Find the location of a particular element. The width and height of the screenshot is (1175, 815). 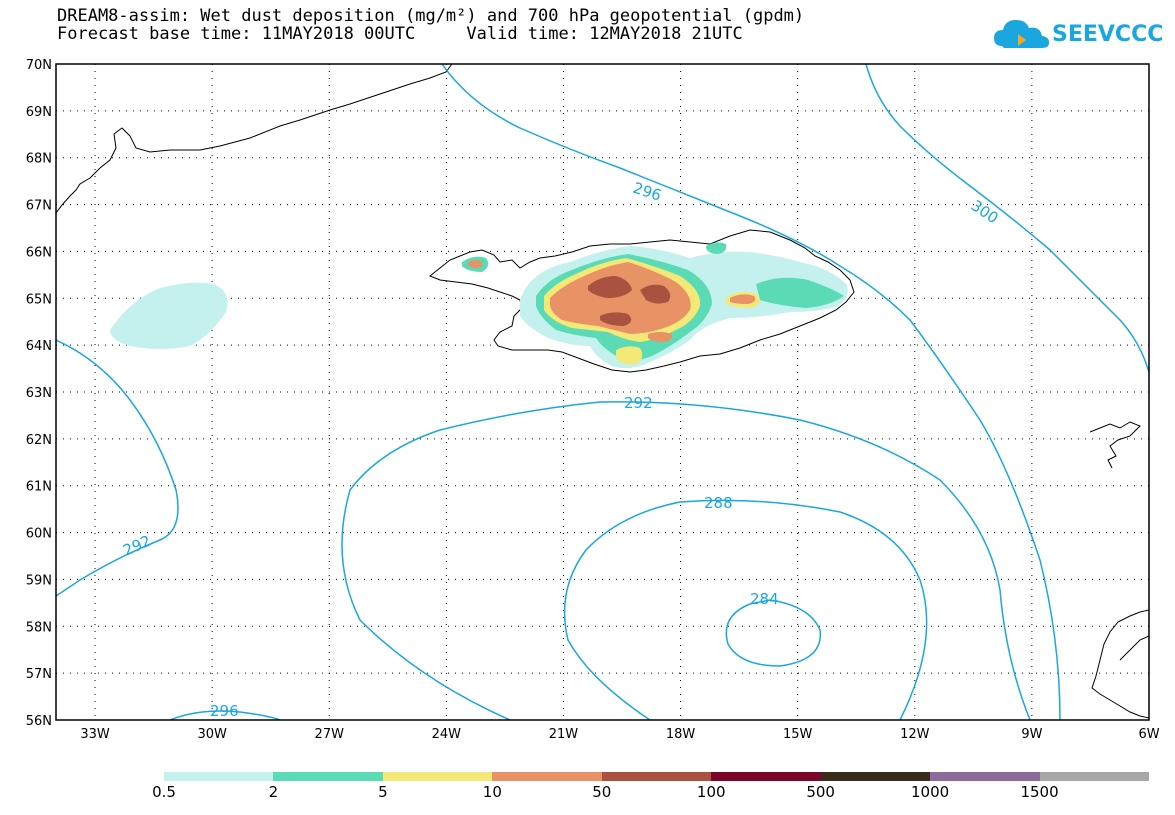

lon-tick-label: 27W is located at coordinates (330, 734).